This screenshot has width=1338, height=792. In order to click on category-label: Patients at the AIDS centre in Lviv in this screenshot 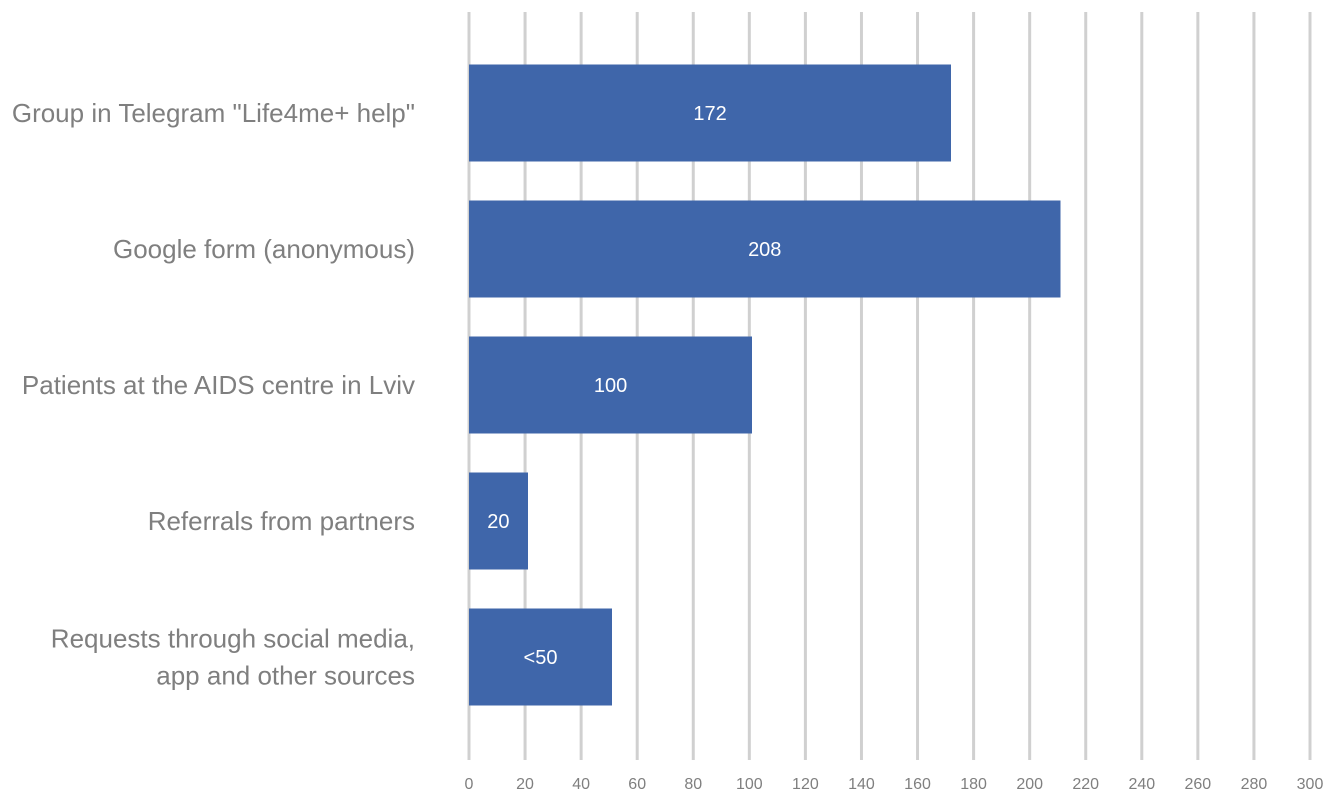, I will do `click(218, 385)`.